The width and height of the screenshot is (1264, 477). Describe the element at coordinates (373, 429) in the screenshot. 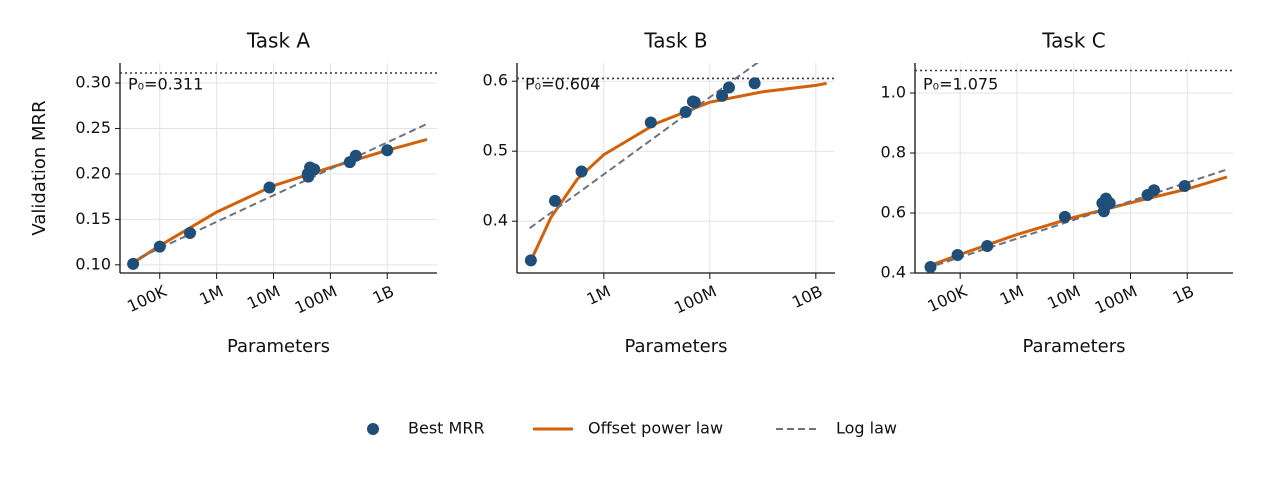

I see `legend-marker` at that location.